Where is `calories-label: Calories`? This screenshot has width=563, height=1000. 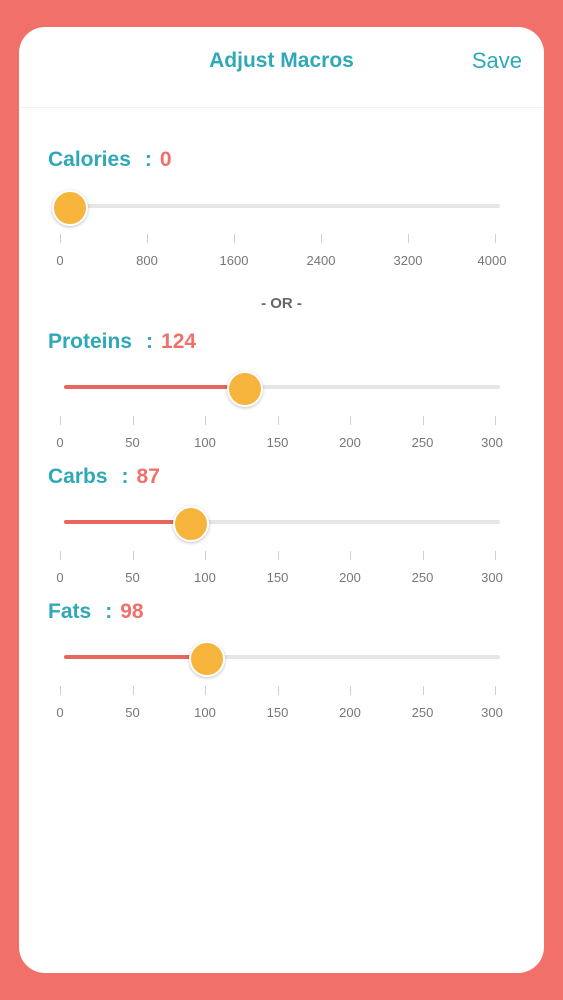 calories-label: Calories is located at coordinates (89, 159).